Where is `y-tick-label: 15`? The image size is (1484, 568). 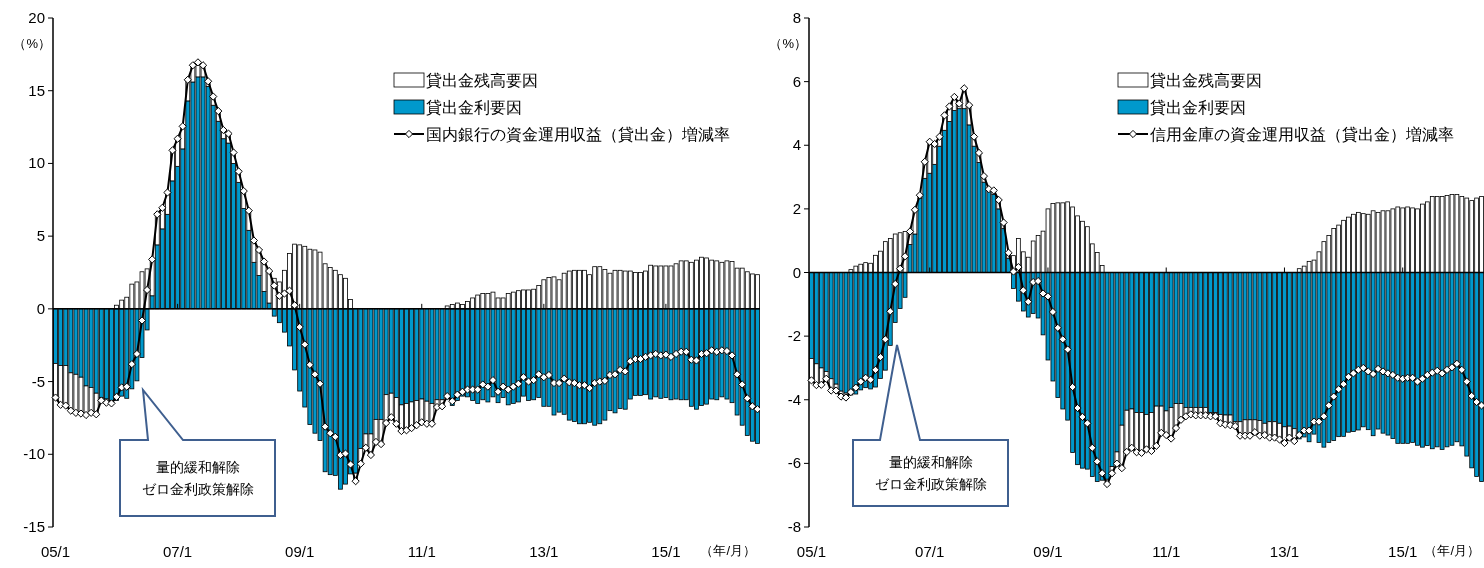
y-tick-label: 15 is located at coordinates (36, 90).